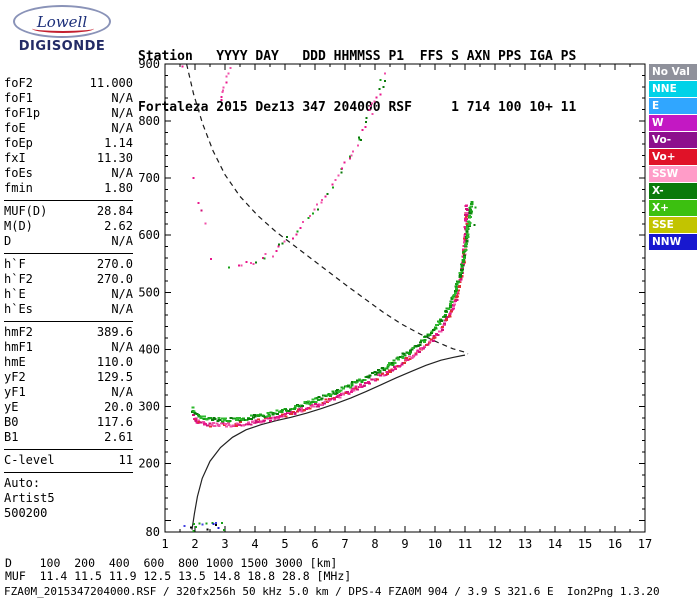 This screenshot has width=700, height=600. I want to click on x-tick-label: 9, so click(404, 544).